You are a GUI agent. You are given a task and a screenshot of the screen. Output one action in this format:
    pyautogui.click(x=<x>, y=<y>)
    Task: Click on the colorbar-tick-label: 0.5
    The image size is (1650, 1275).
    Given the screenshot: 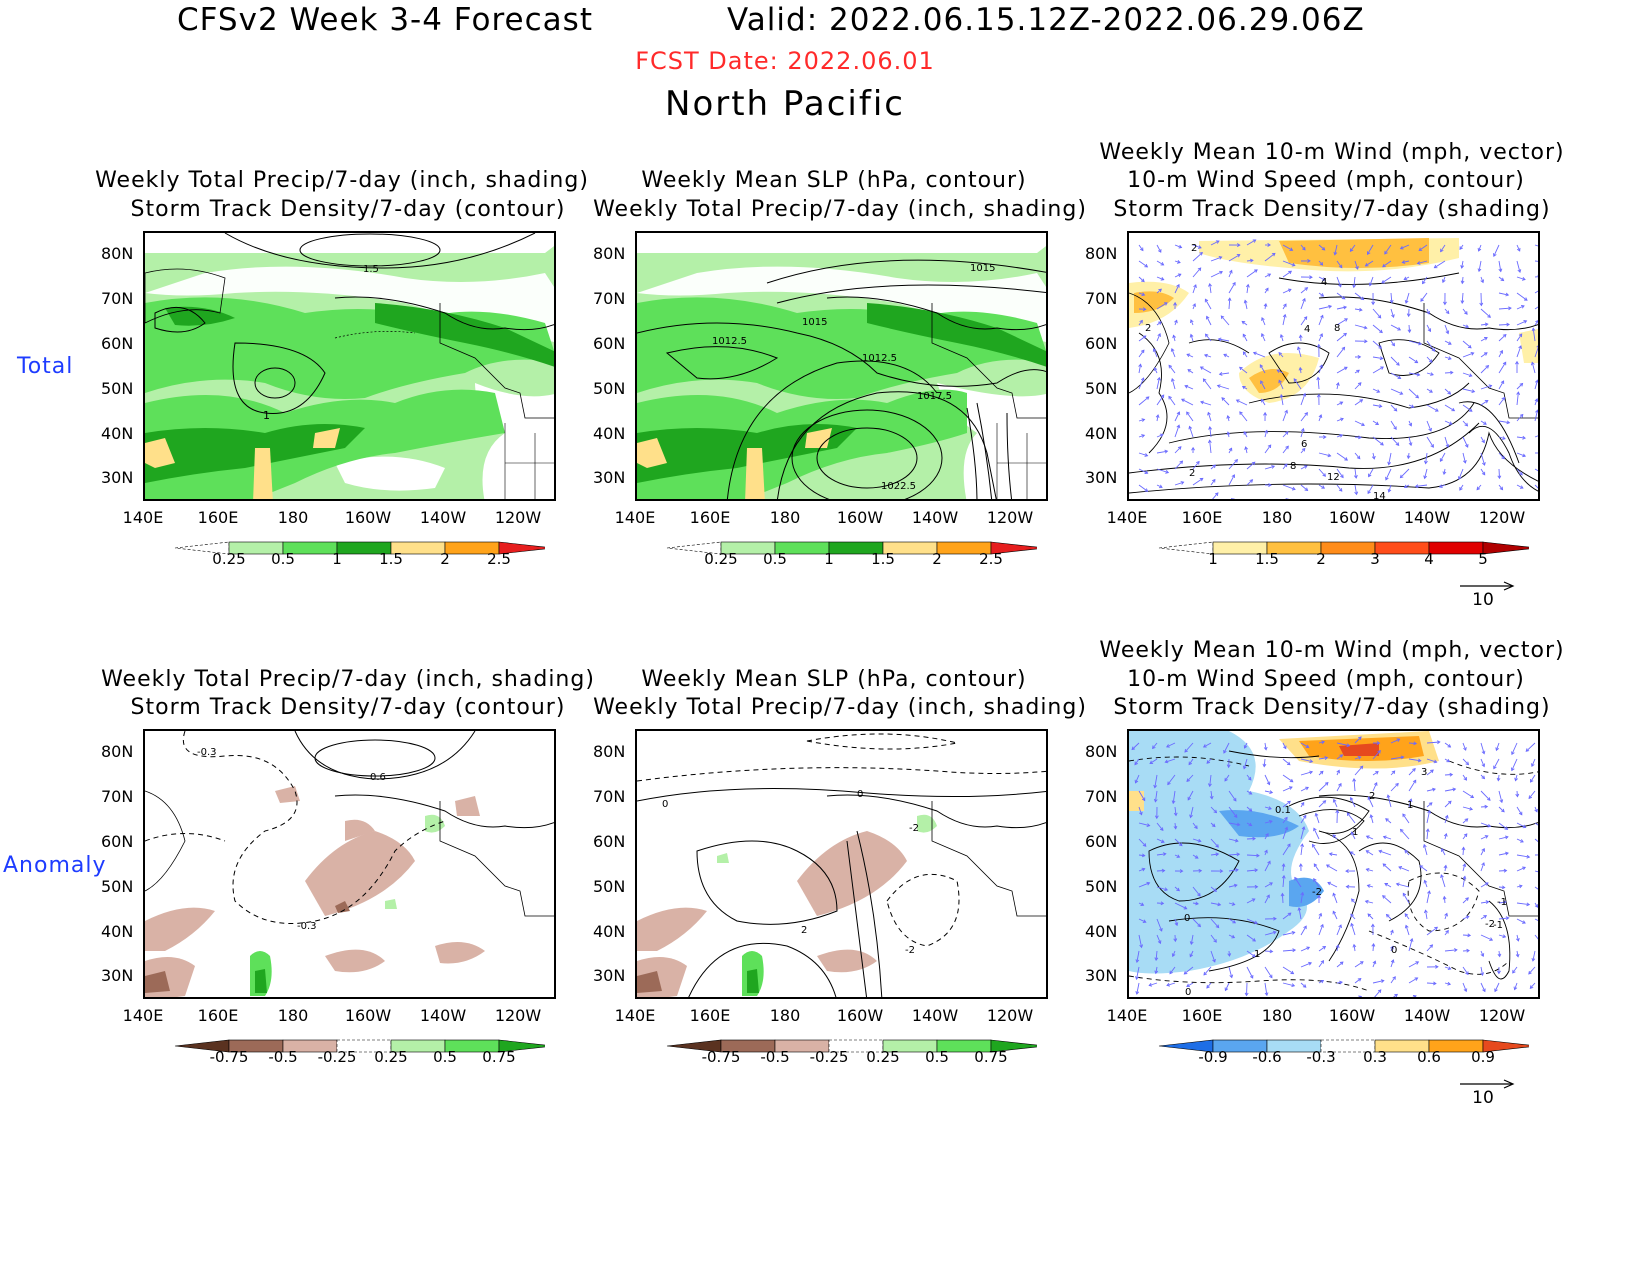 What is the action you would take?
    pyautogui.click(x=937, y=1057)
    